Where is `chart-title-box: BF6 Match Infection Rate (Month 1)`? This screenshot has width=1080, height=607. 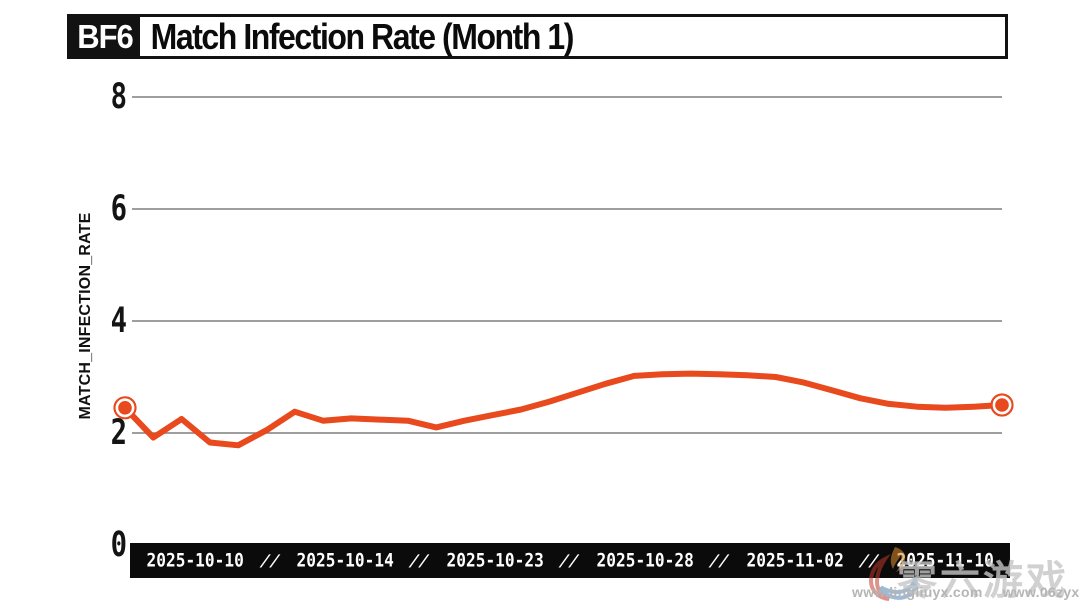
chart-title-box: BF6 Match Infection Rate (Month 1) is located at coordinates (537, 36).